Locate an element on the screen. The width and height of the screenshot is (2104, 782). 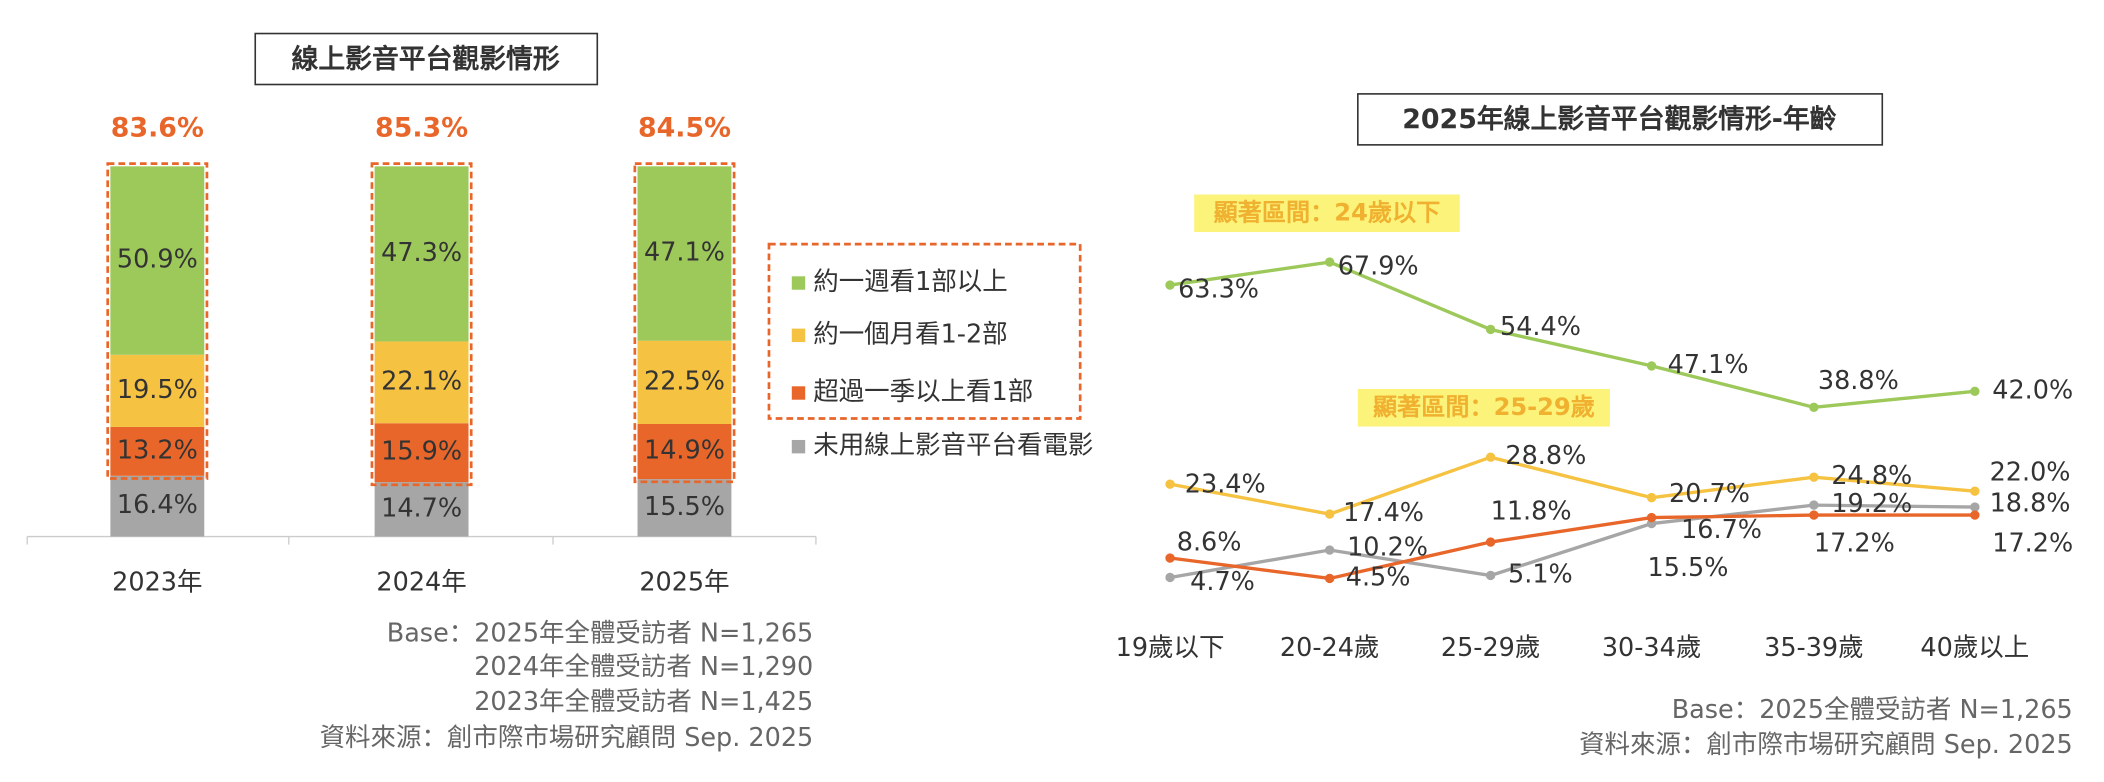
legend-box is located at coordinates (924, 331).